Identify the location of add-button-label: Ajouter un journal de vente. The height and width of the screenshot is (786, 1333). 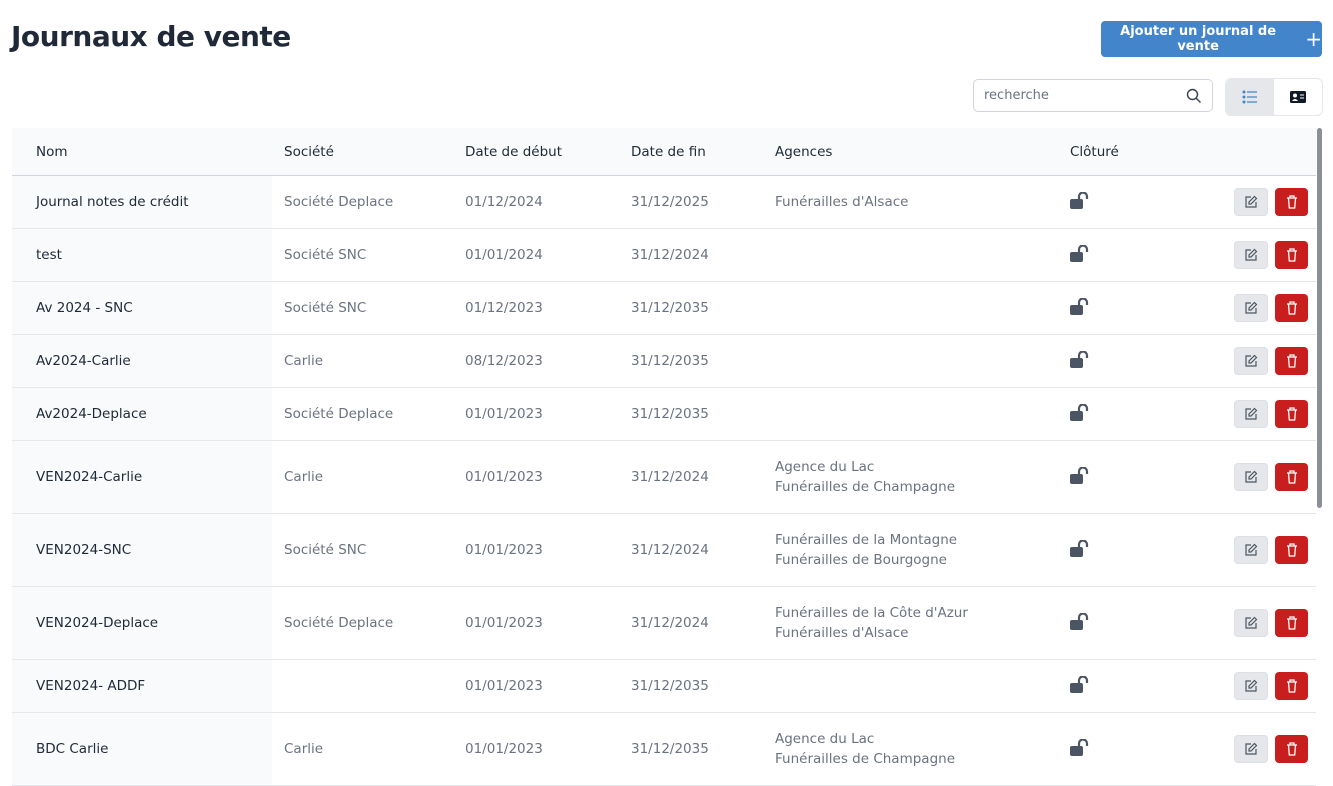
(1198, 39).